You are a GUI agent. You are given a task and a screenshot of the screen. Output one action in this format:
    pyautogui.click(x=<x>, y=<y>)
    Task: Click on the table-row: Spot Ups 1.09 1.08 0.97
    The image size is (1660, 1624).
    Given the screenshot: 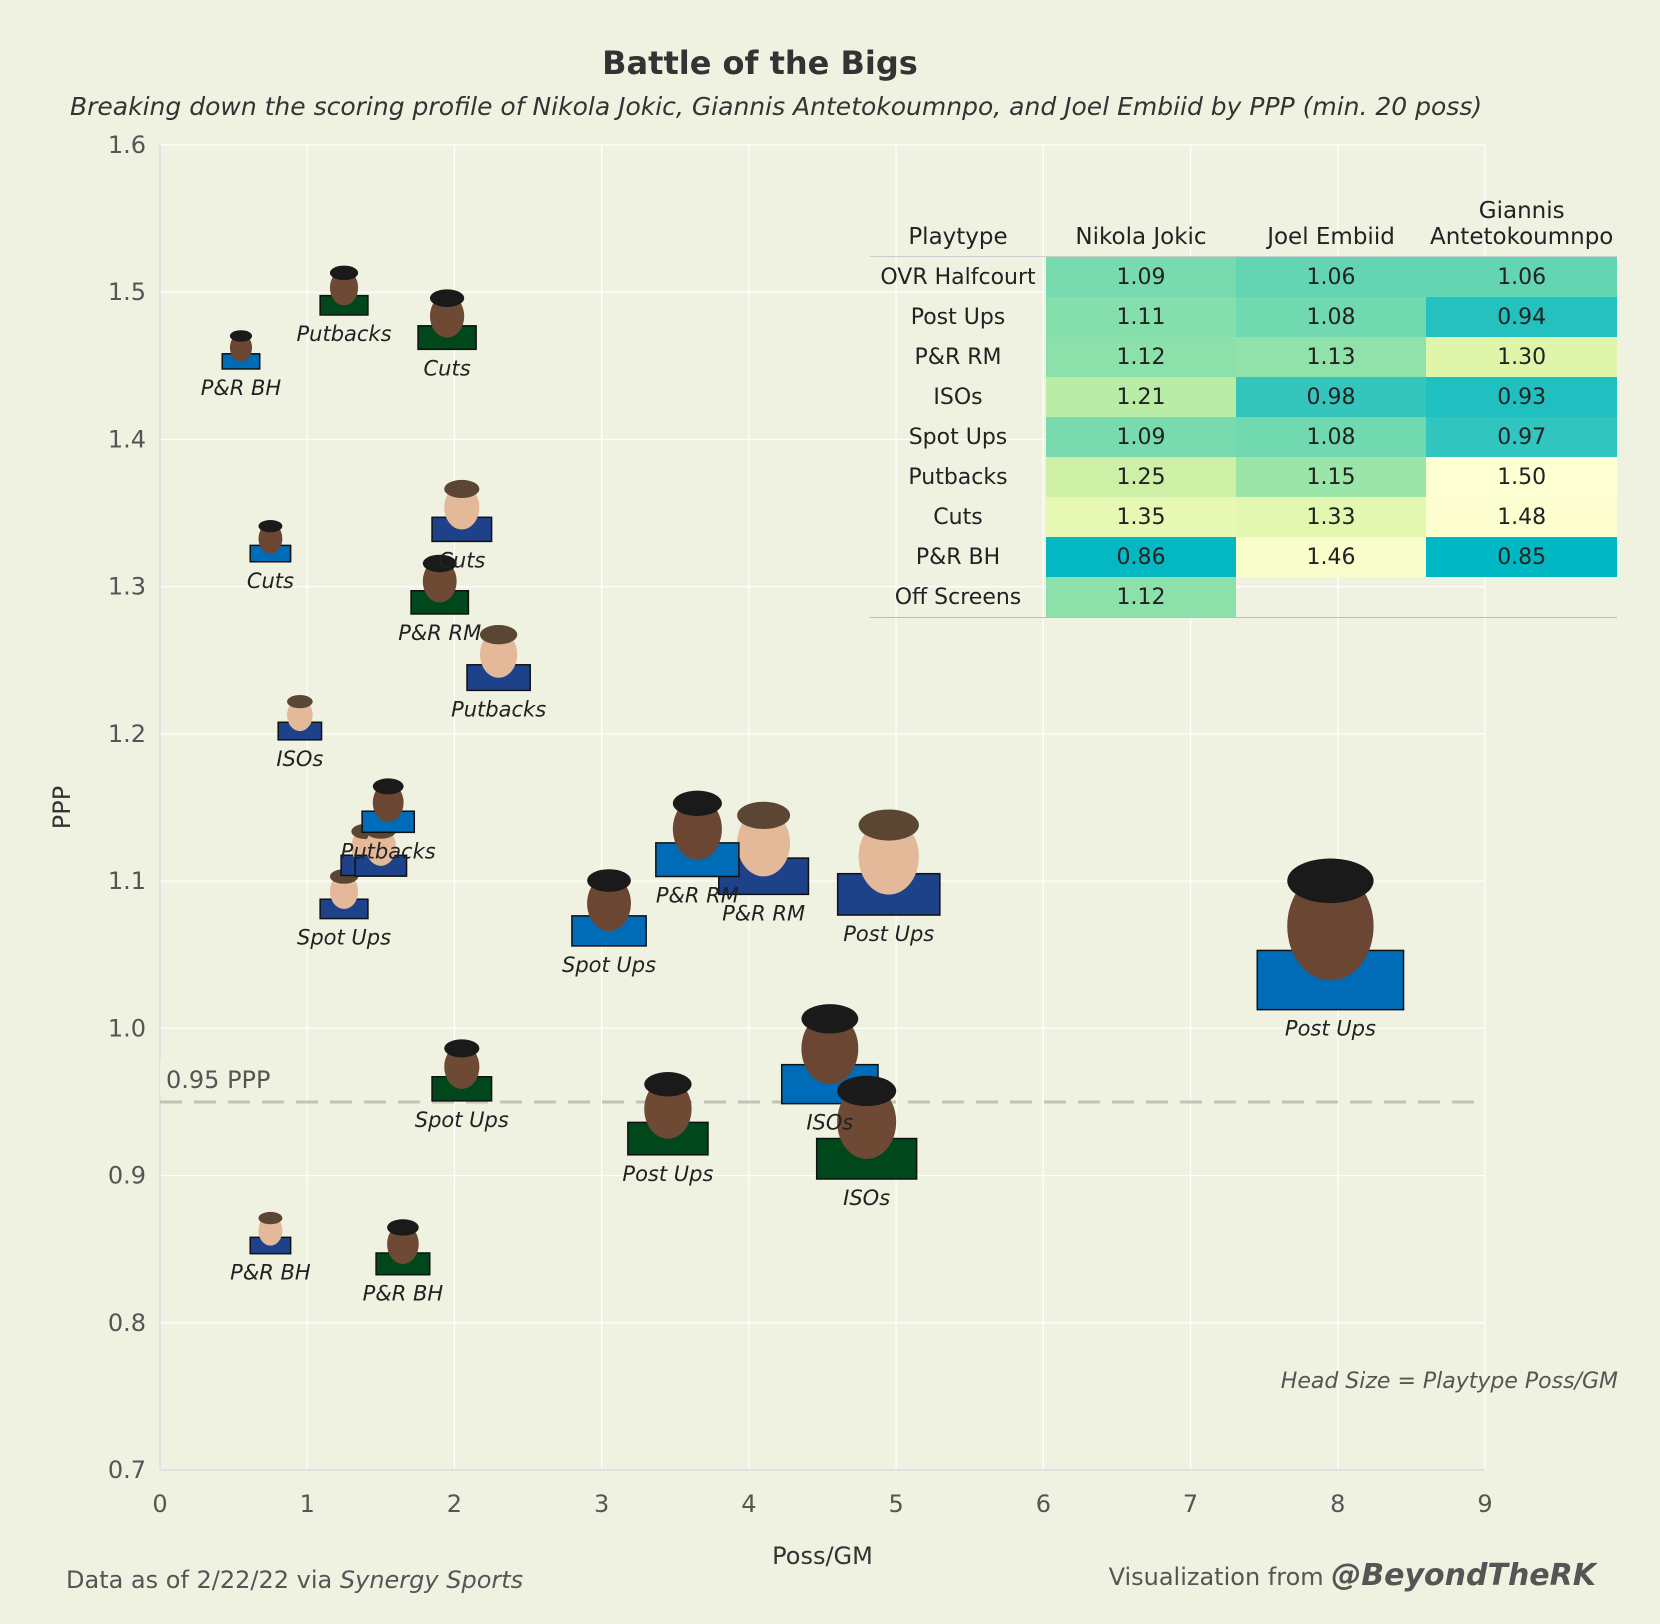 What is the action you would take?
    pyautogui.click(x=1244, y=437)
    